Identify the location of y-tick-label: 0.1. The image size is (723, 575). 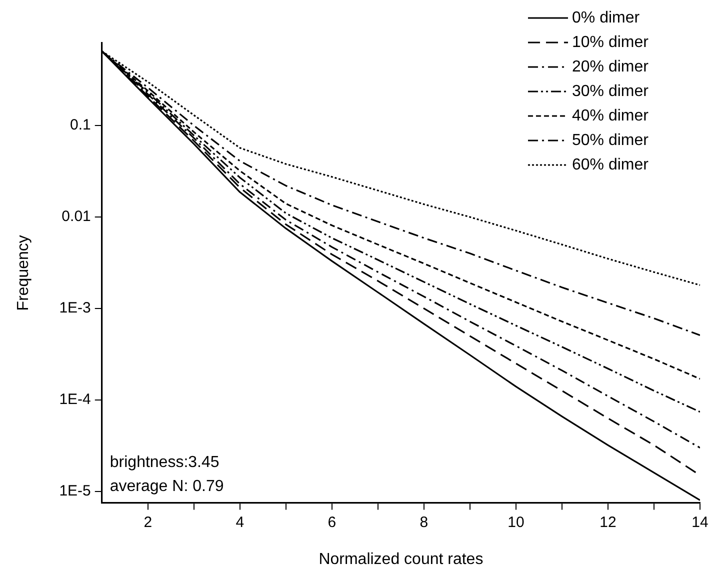
(80, 125).